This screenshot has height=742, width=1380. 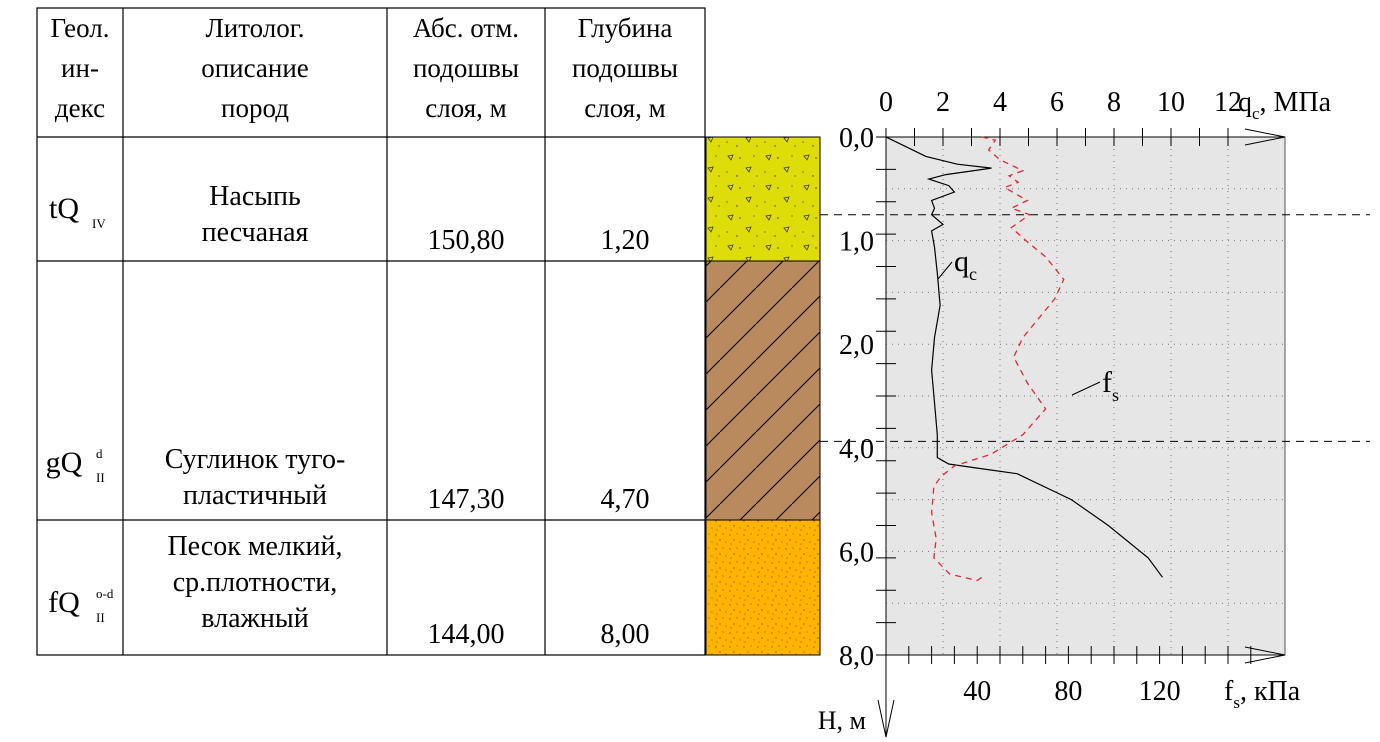 I want to click on depth-value: 8,00, so click(x=625, y=634).